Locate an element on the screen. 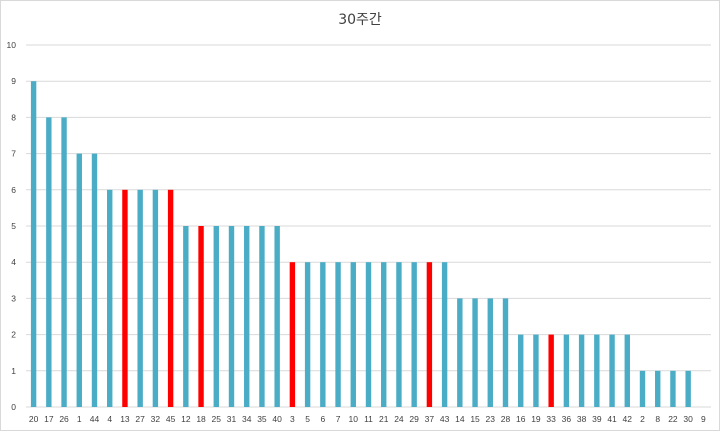 Image resolution: width=720 pixels, height=431 pixels. x-tick-label: 28 is located at coordinates (506, 419).